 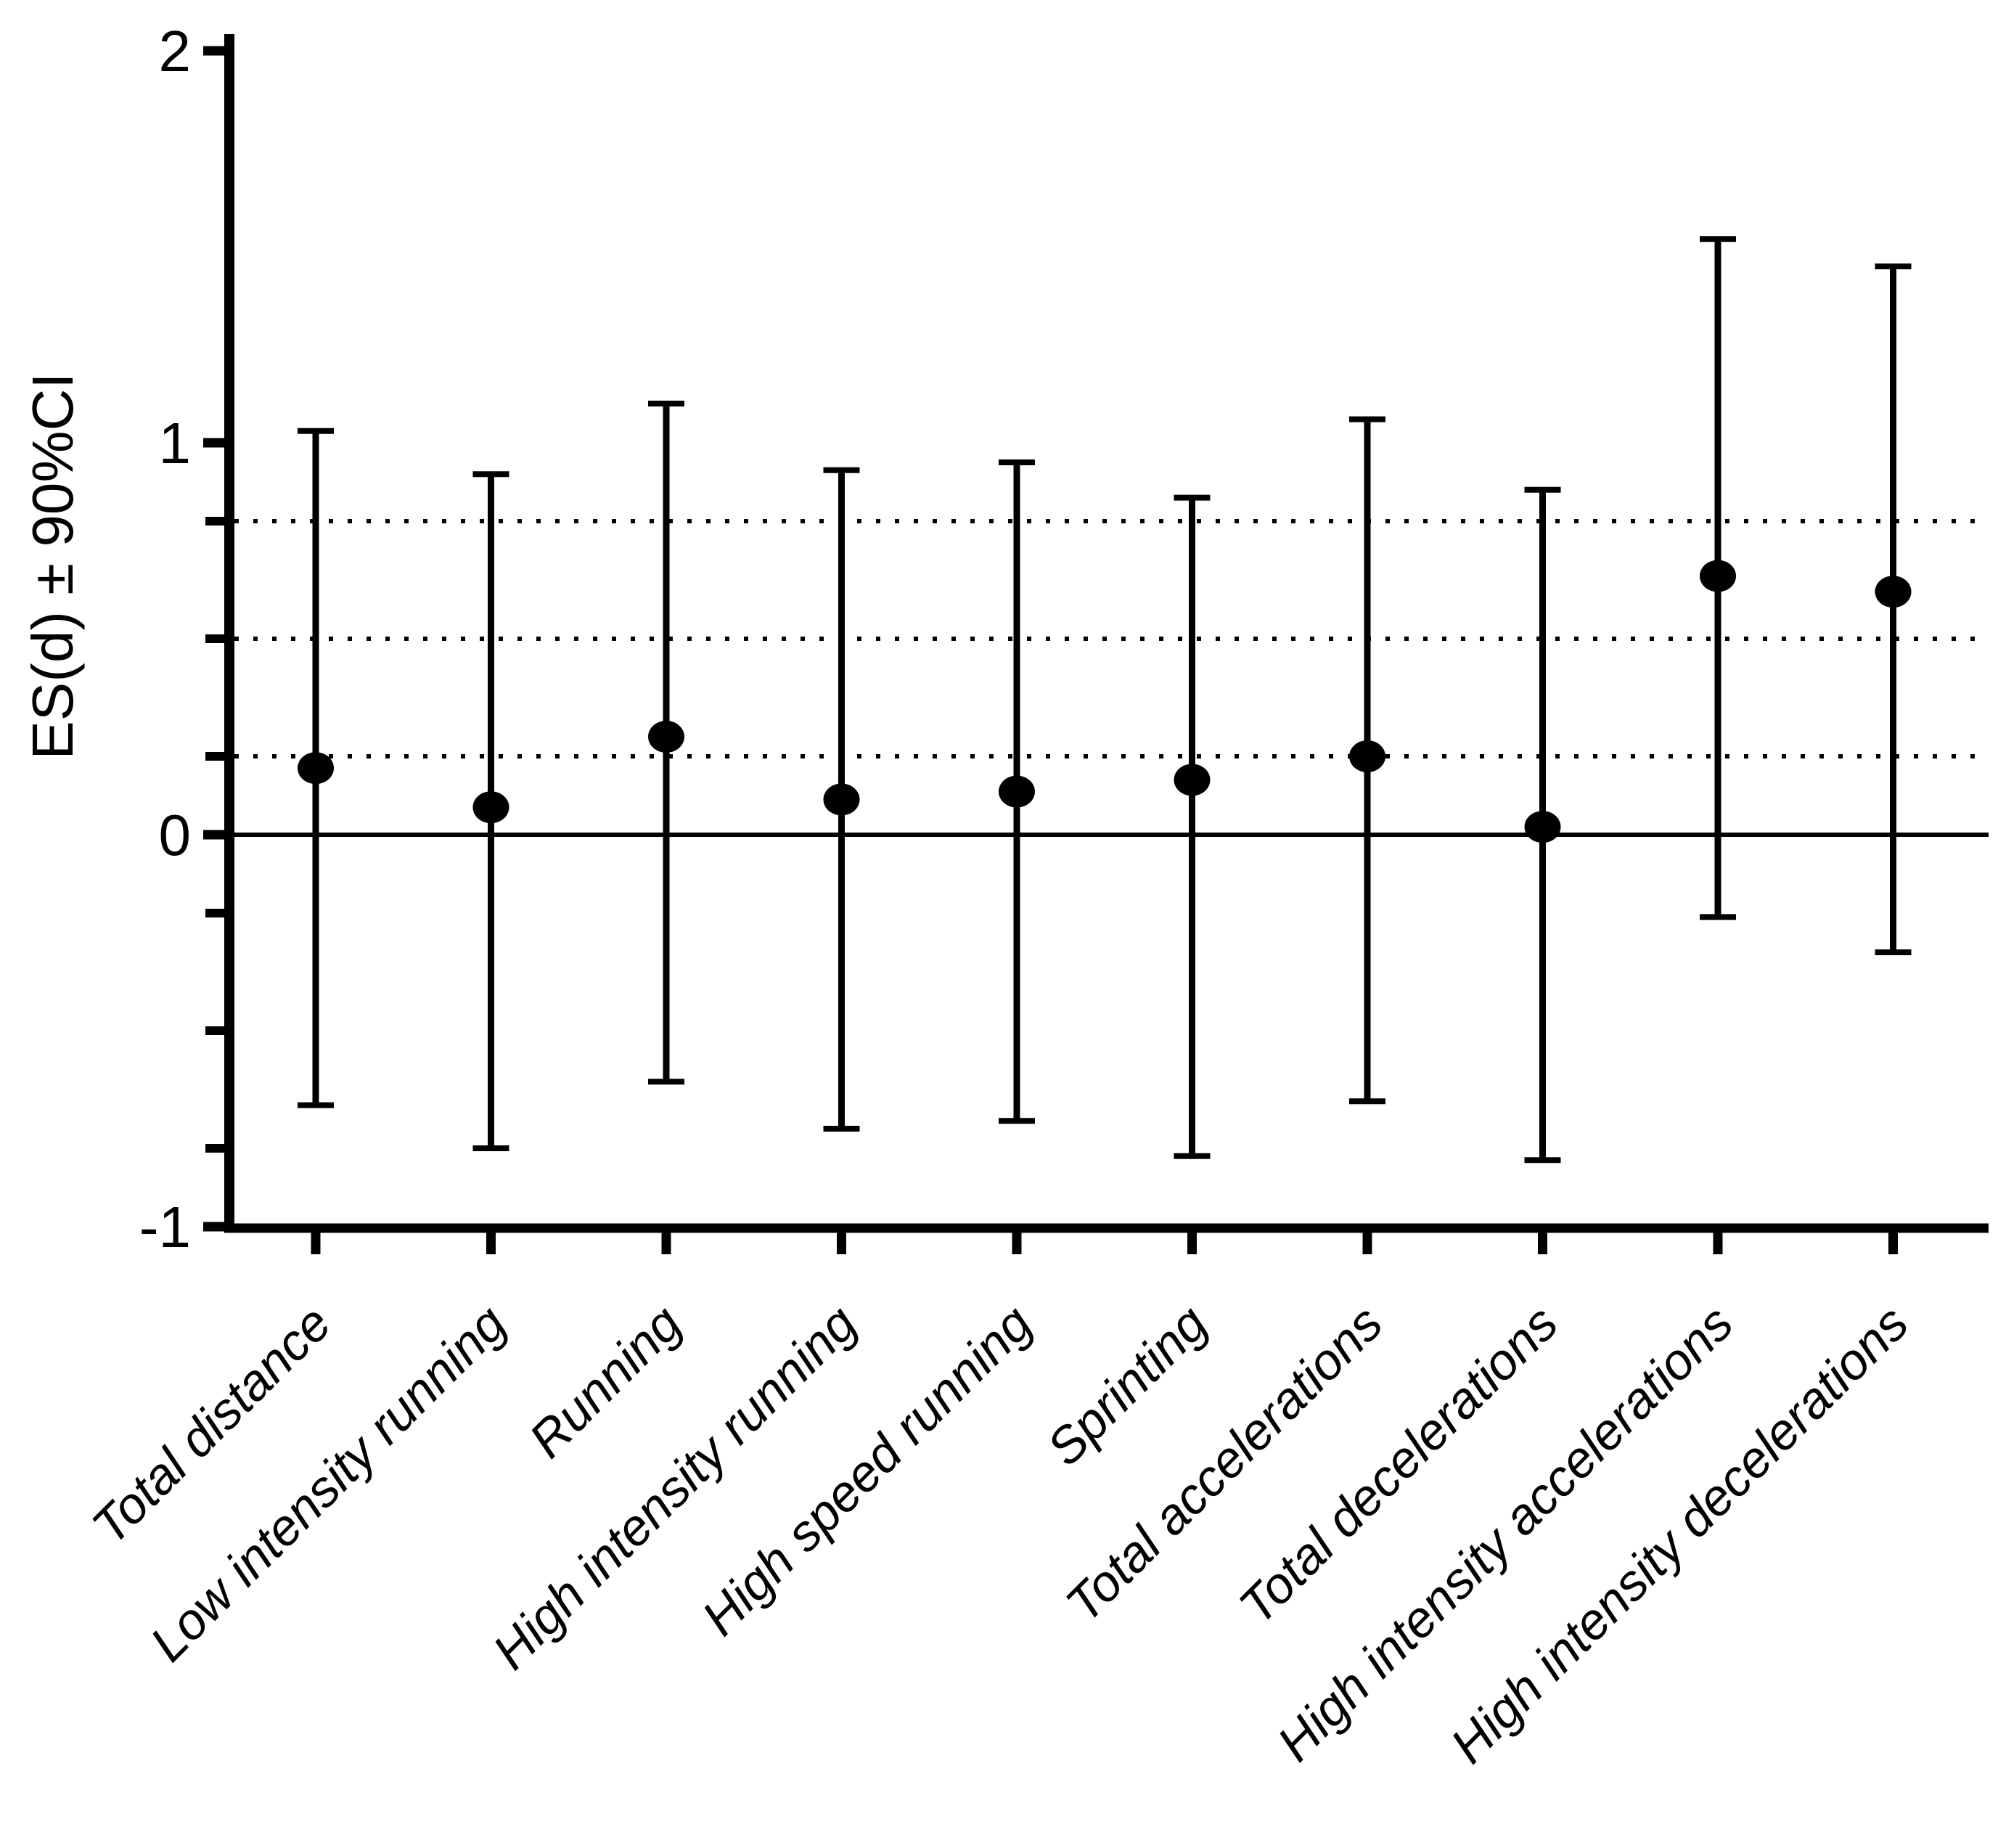 I want to click on x-category-label: Running, so click(x=605, y=1381).